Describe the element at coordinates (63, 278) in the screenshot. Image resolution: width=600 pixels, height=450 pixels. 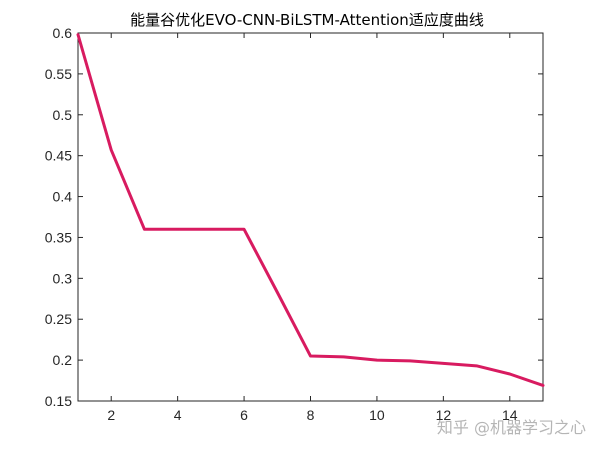
I see `y-tick-label: 0.3` at that location.